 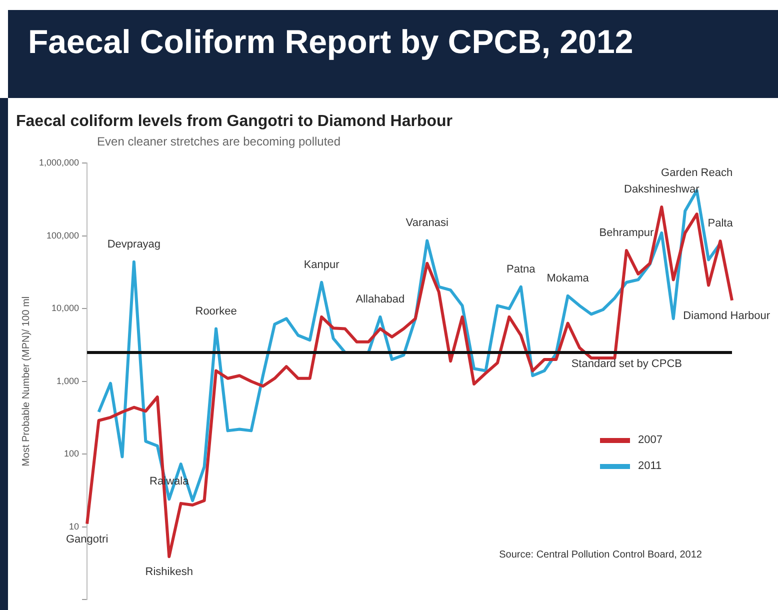 What do you see at coordinates (650, 466) in the screenshot?
I see `legend-label: 2011` at bounding box center [650, 466].